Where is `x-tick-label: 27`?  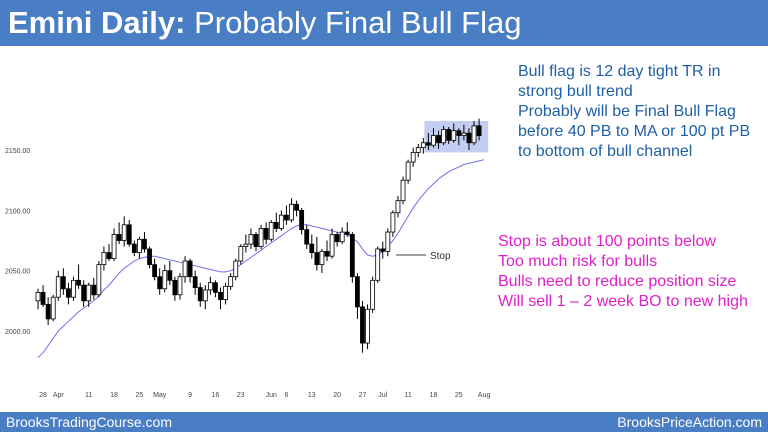
x-tick-label: 27 is located at coordinates (363, 395).